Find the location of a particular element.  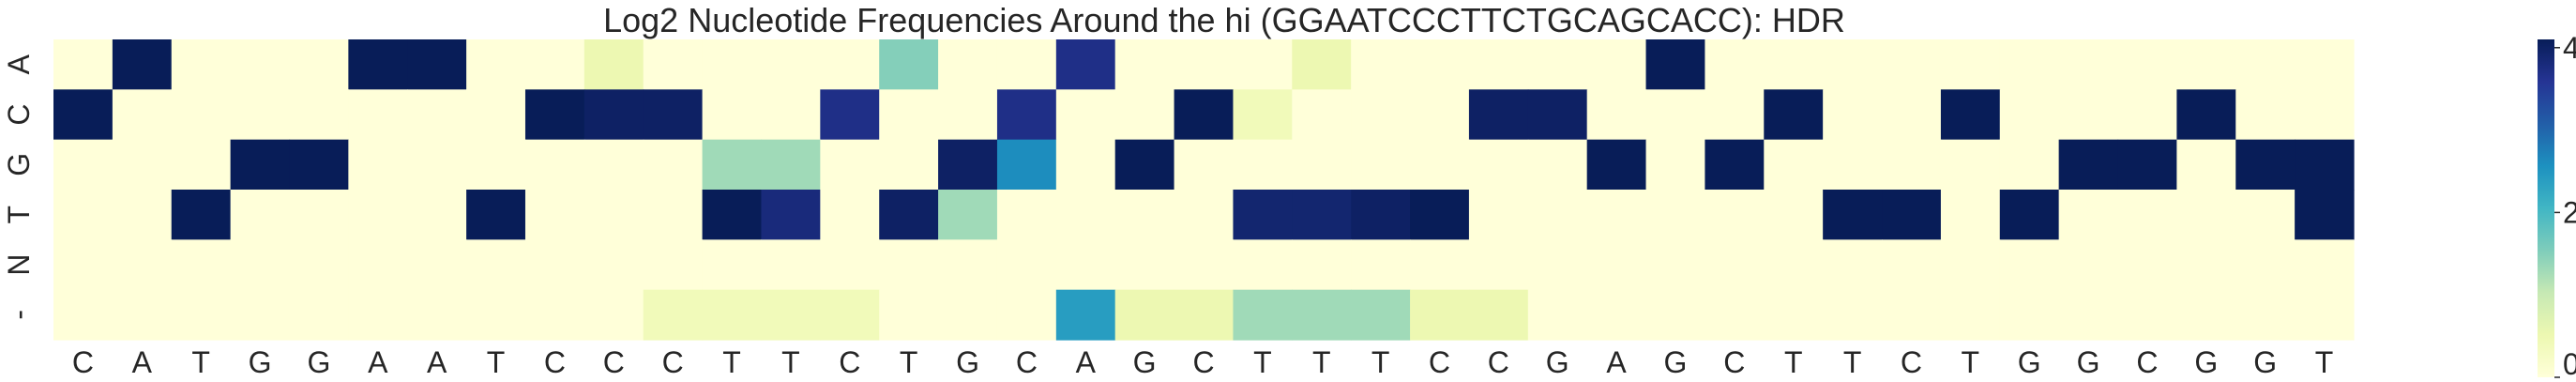

heatmap-cell---26 is located at coordinates (1557, 315).